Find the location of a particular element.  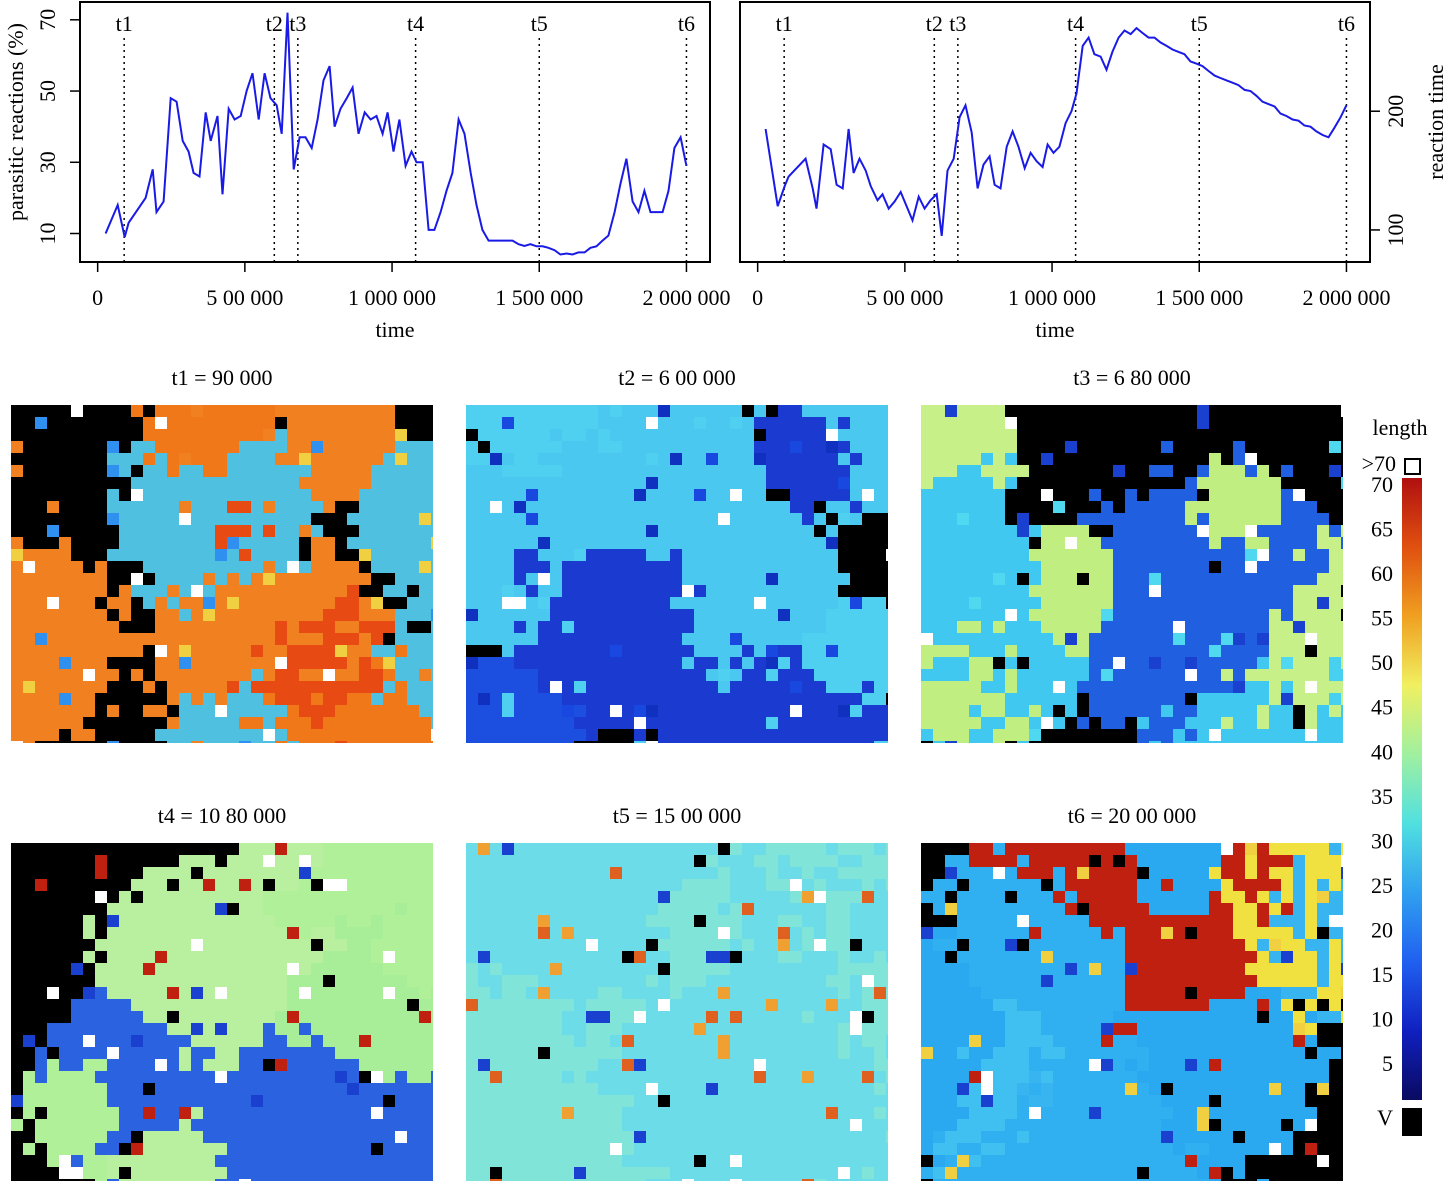

panel-title: t5 = 15 00 000 is located at coordinates (677, 815).